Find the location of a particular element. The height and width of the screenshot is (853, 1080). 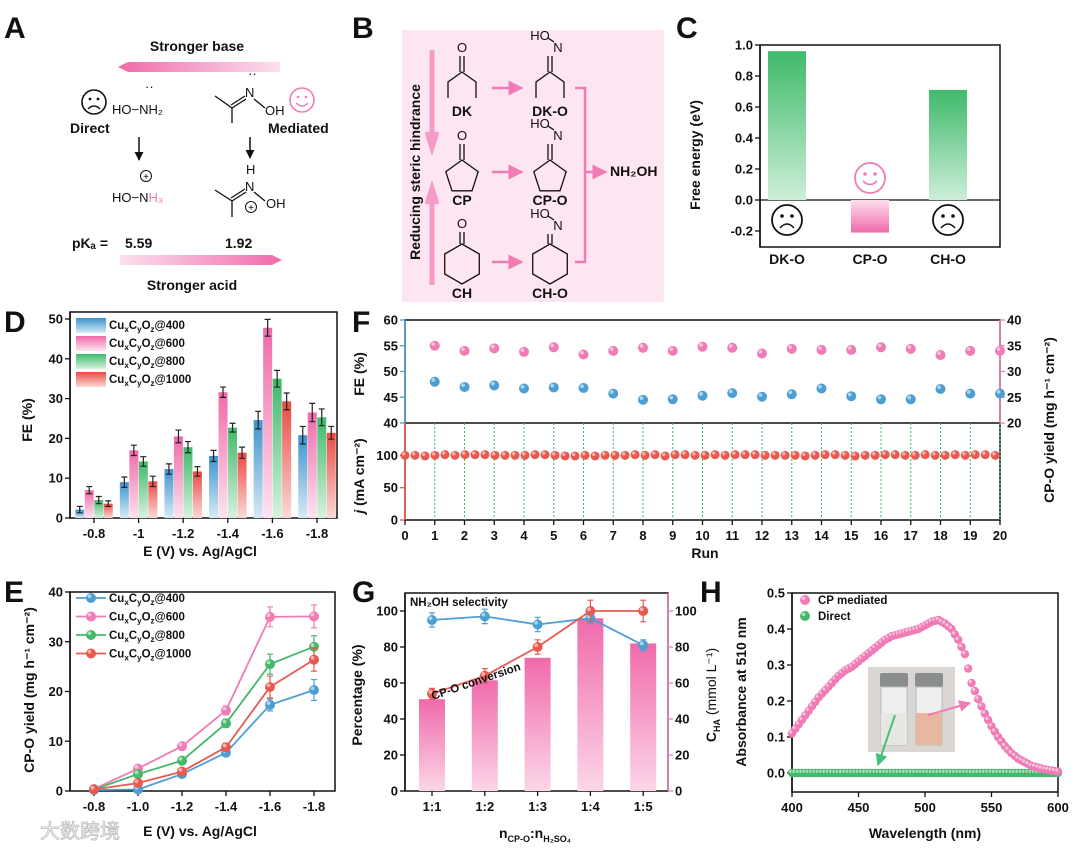

direct-vial-arrow is located at coordinates (885, 740).